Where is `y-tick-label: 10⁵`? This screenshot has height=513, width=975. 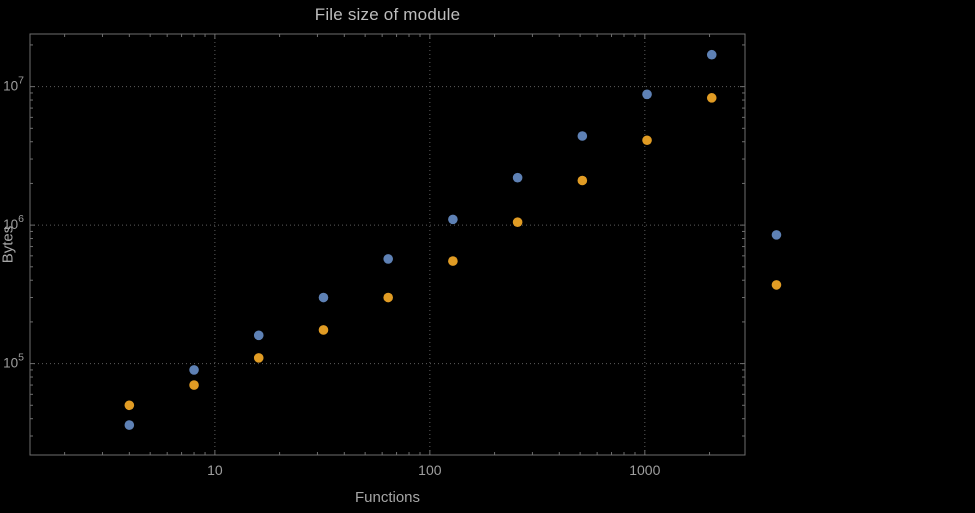
y-tick-label: 10⁵ is located at coordinates (13, 361).